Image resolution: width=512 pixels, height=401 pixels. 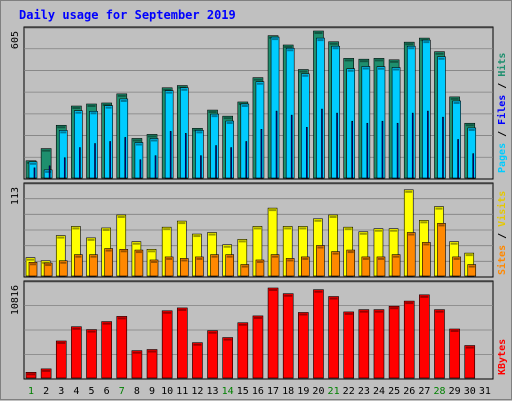 I want to click on side-label-top: Pages / Files / Hits, so click(x=502, y=113).